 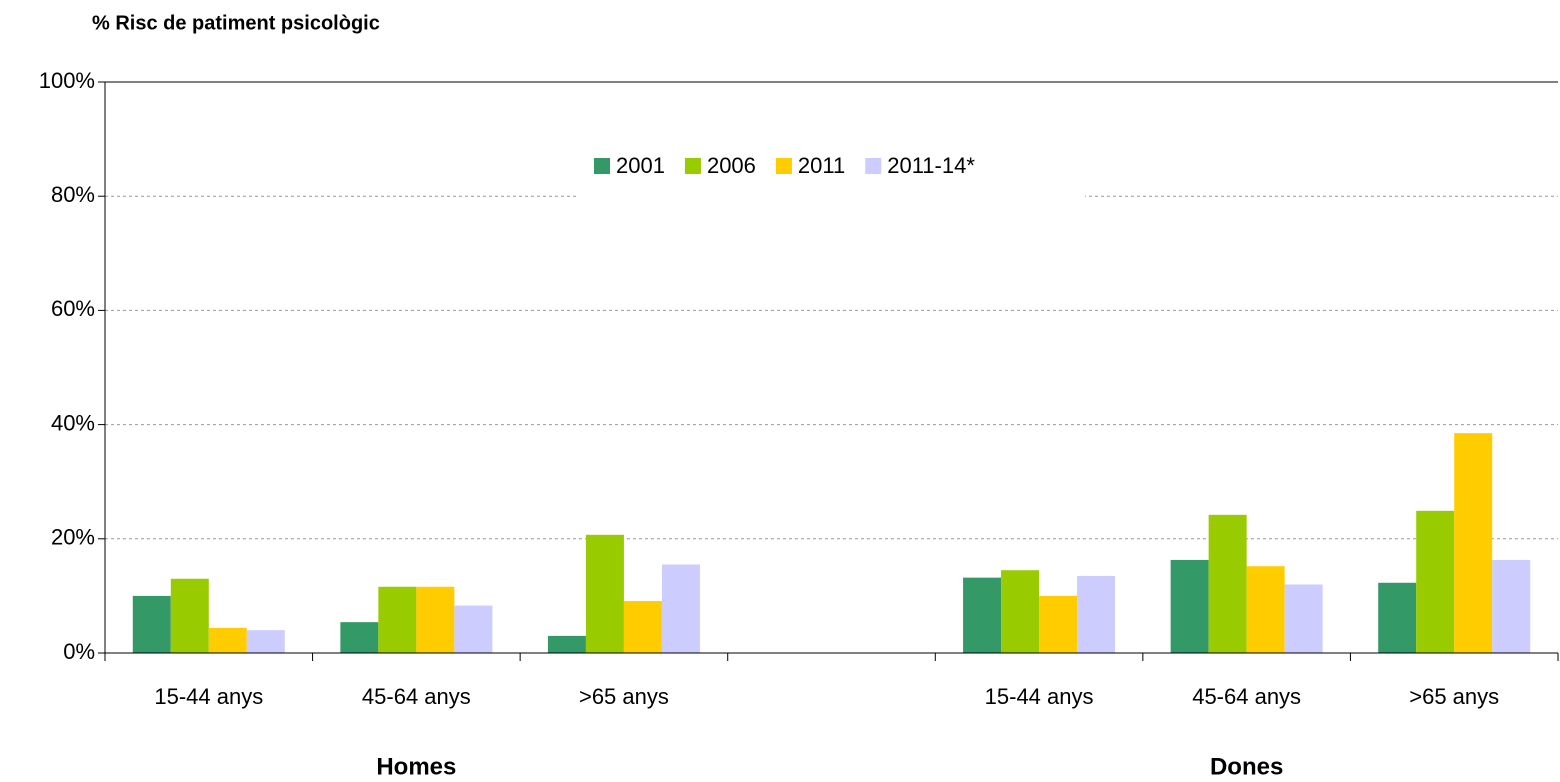 What do you see at coordinates (821, 165) in the screenshot?
I see `legend-label: 2011` at bounding box center [821, 165].